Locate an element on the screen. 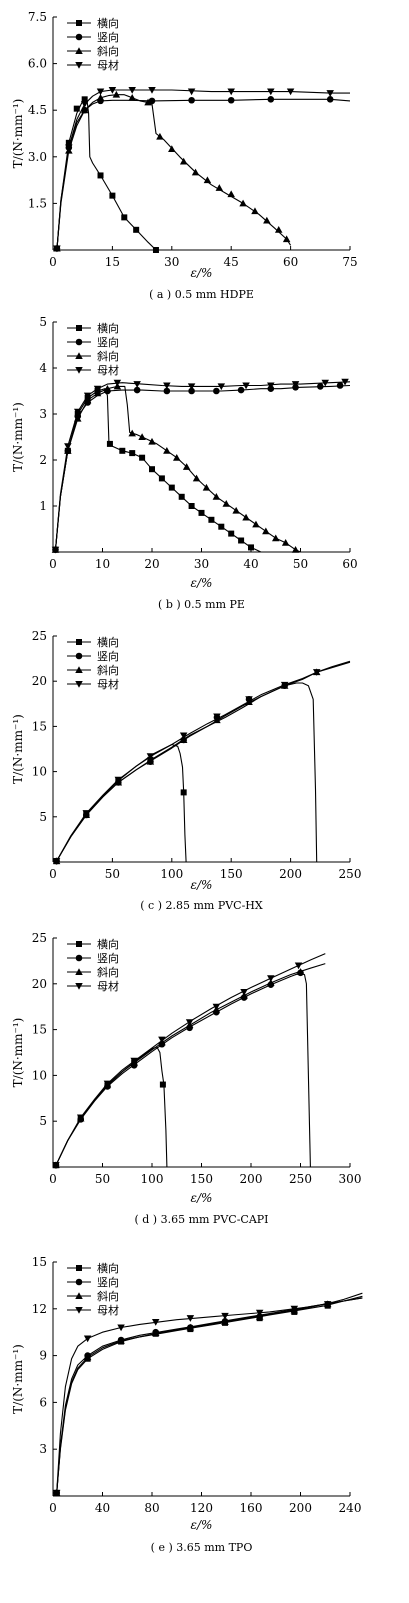 The image size is (409, 1603). x-tick-label: 200 is located at coordinates (300, 1508).